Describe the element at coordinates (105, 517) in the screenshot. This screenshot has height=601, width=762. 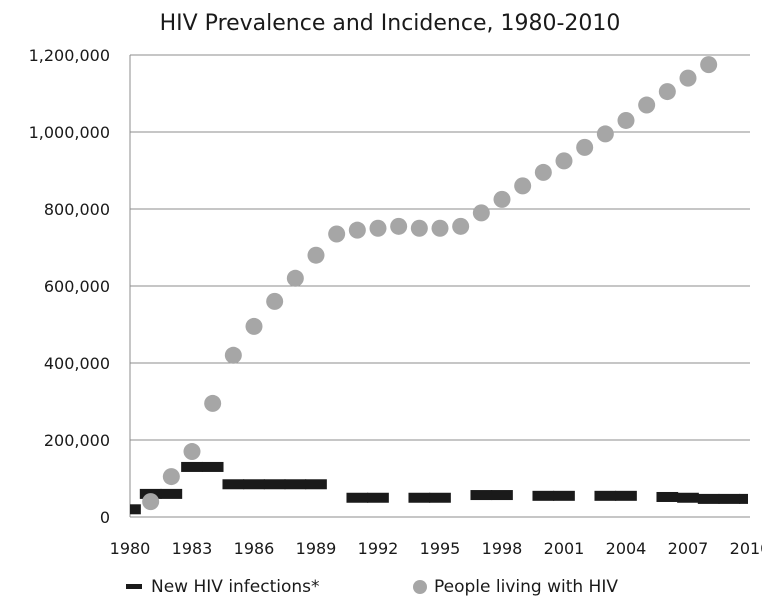
I see `y-tick-label: 0` at that location.